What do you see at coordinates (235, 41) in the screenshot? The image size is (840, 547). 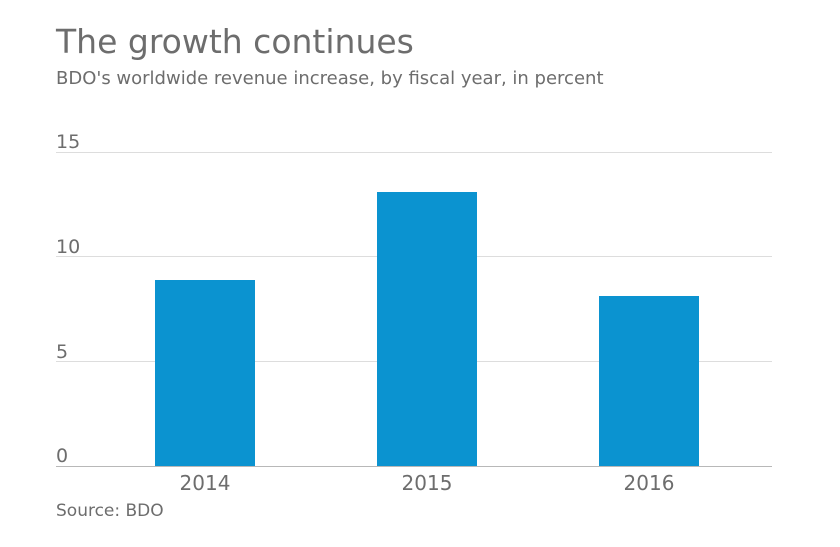 I see `chart-title: The growth continues` at bounding box center [235, 41].